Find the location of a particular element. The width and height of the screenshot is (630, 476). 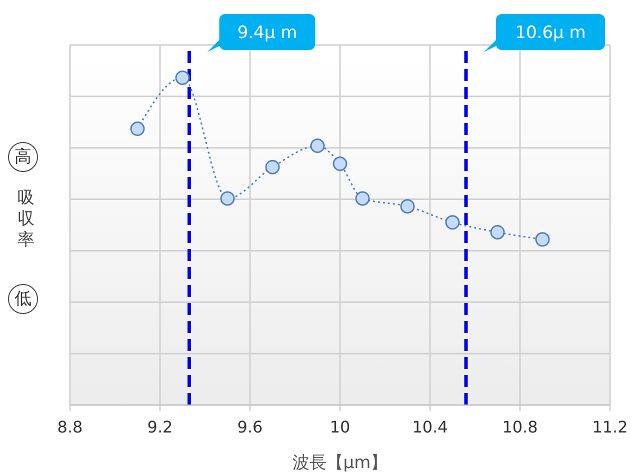

circled-character: 低 is located at coordinates (23, 299).